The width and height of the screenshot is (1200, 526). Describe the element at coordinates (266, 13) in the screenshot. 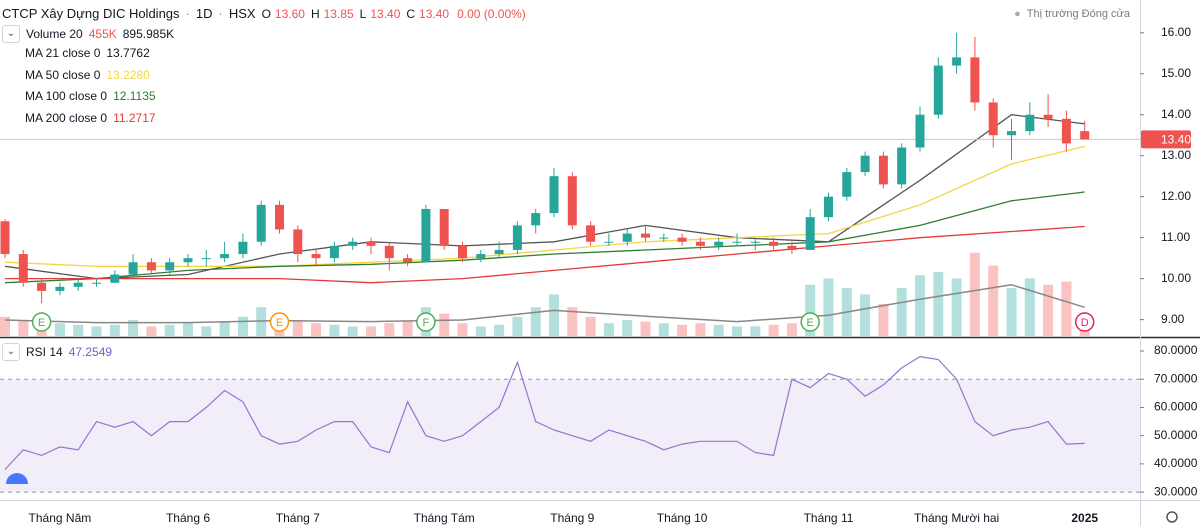

I see `ohlc-key: O` at that location.